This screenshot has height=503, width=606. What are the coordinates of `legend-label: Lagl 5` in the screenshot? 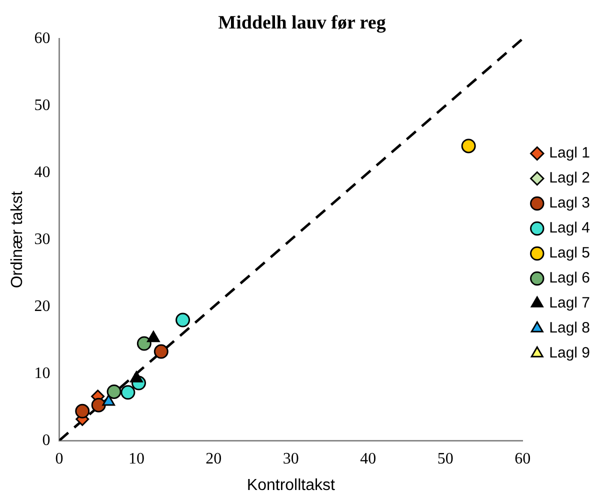 It's located at (569, 253).